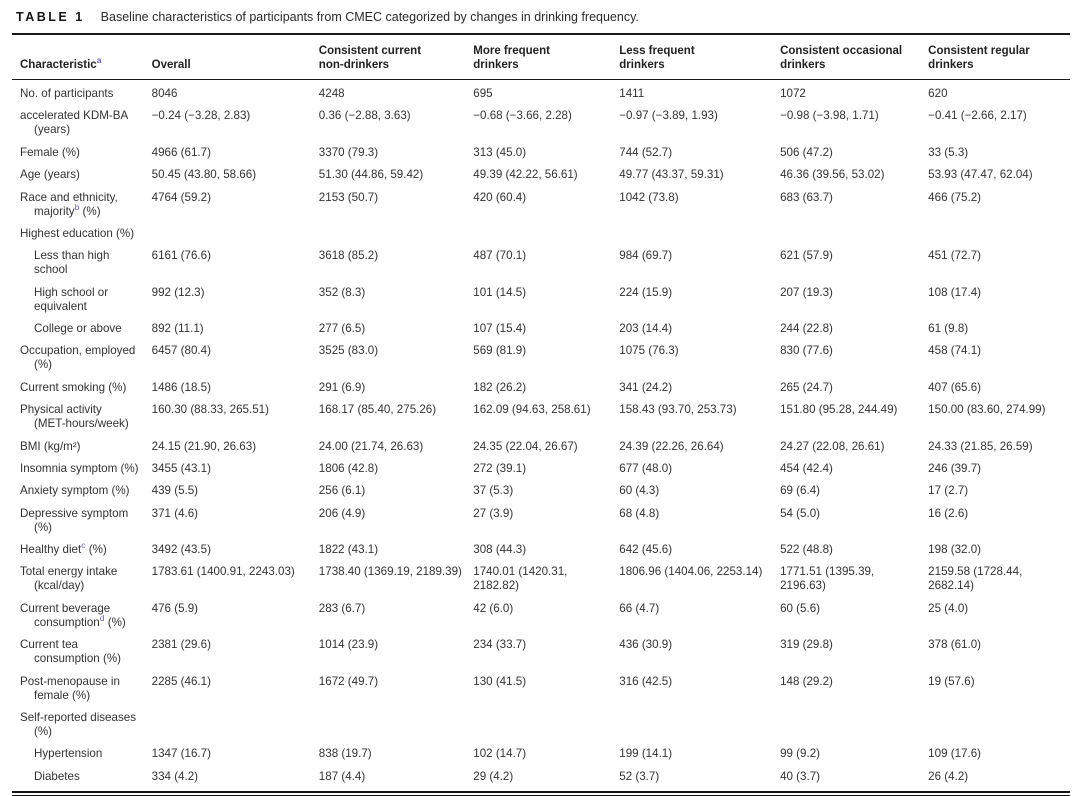  I want to click on table-cell: 66 (4.7), so click(639, 608).